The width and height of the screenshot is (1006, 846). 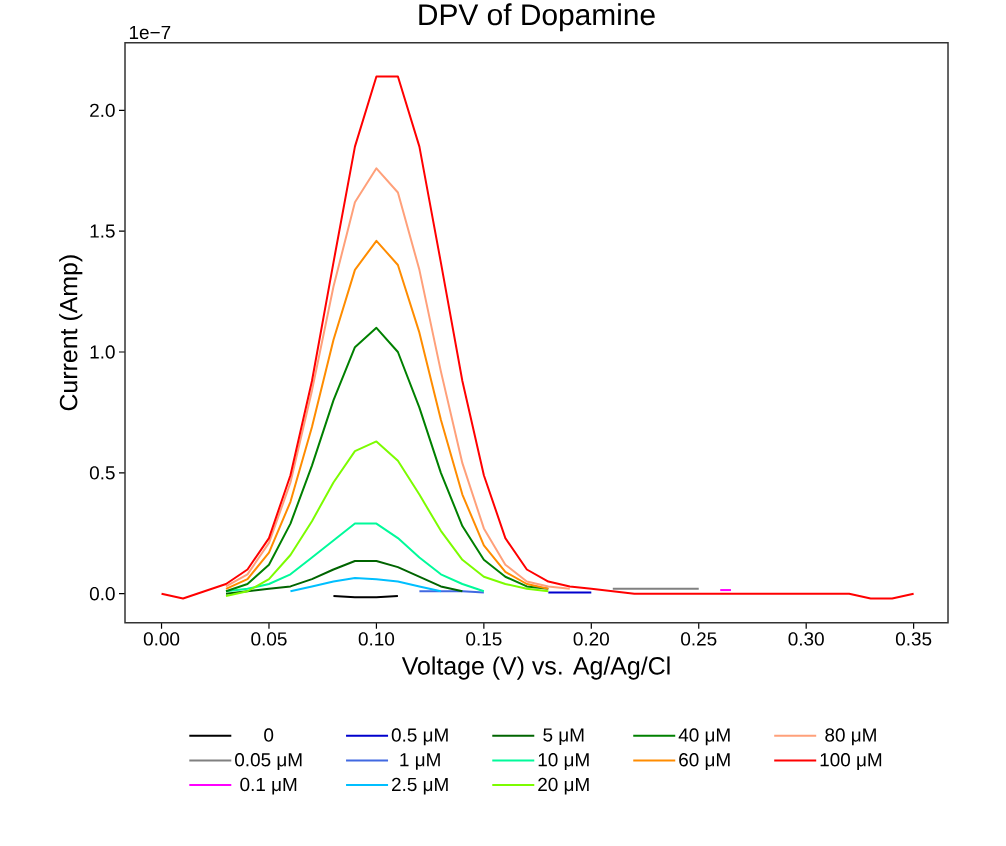 What do you see at coordinates (71, 333) in the screenshot?
I see `y-axis-title: Current (Amp)` at bounding box center [71, 333].